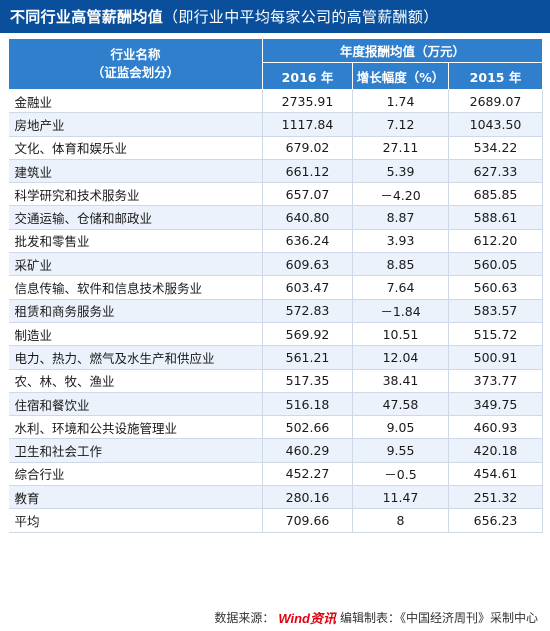  I want to click on header-2016: 2016 年, so click(307, 76).